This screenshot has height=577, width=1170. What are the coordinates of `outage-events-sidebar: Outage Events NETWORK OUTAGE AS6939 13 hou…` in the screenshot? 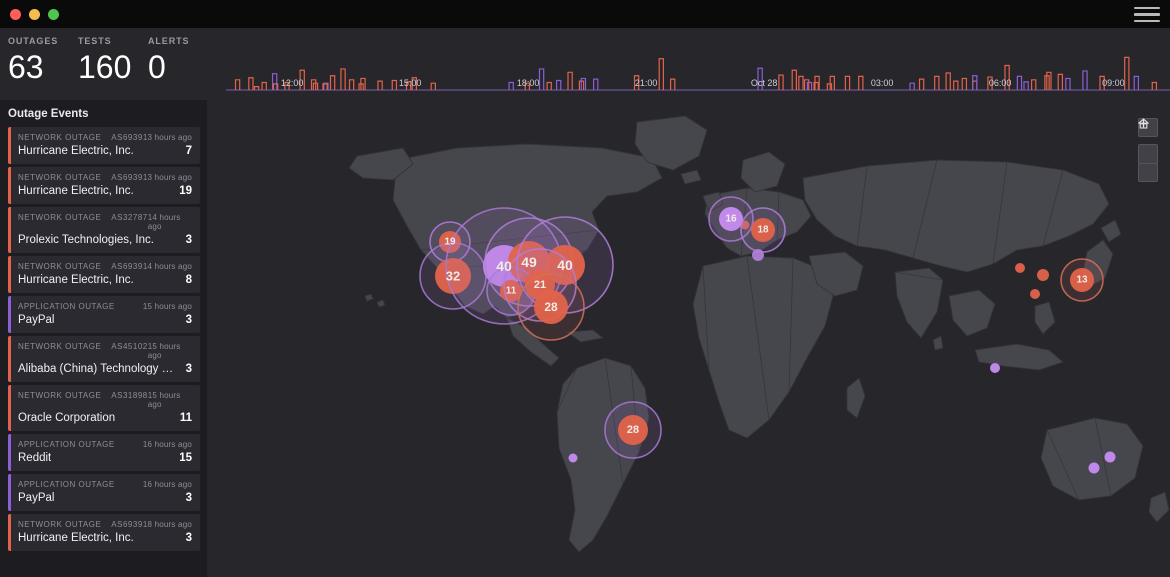 It's located at (103, 338).